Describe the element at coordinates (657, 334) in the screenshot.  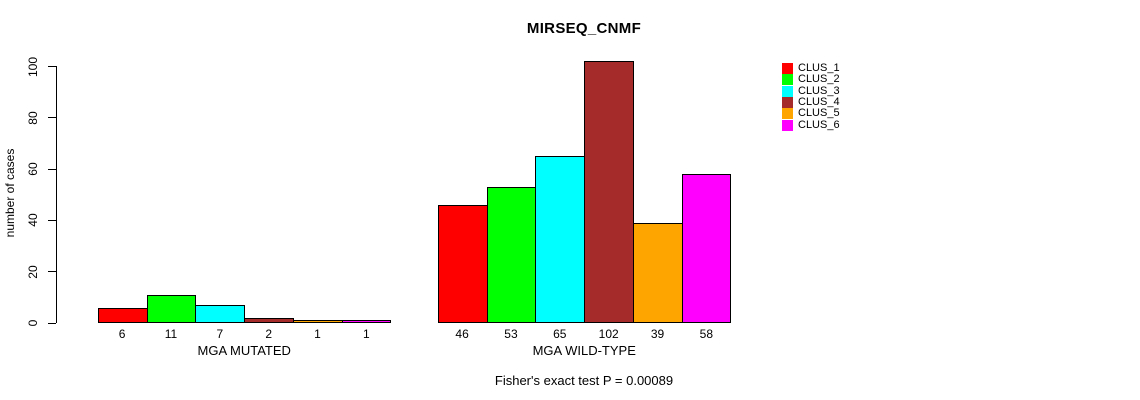
I see `bar-value-label: 39` at that location.